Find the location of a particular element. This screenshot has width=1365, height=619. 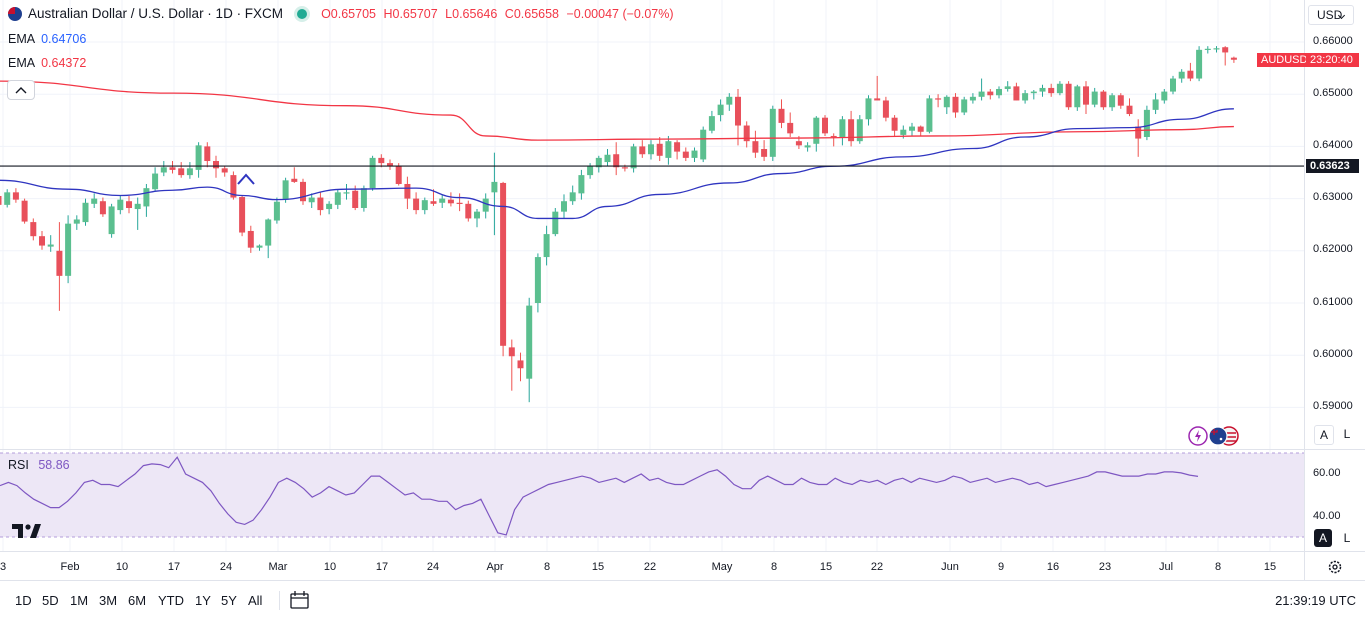

time-tick-label: 16 is located at coordinates (1053, 567).